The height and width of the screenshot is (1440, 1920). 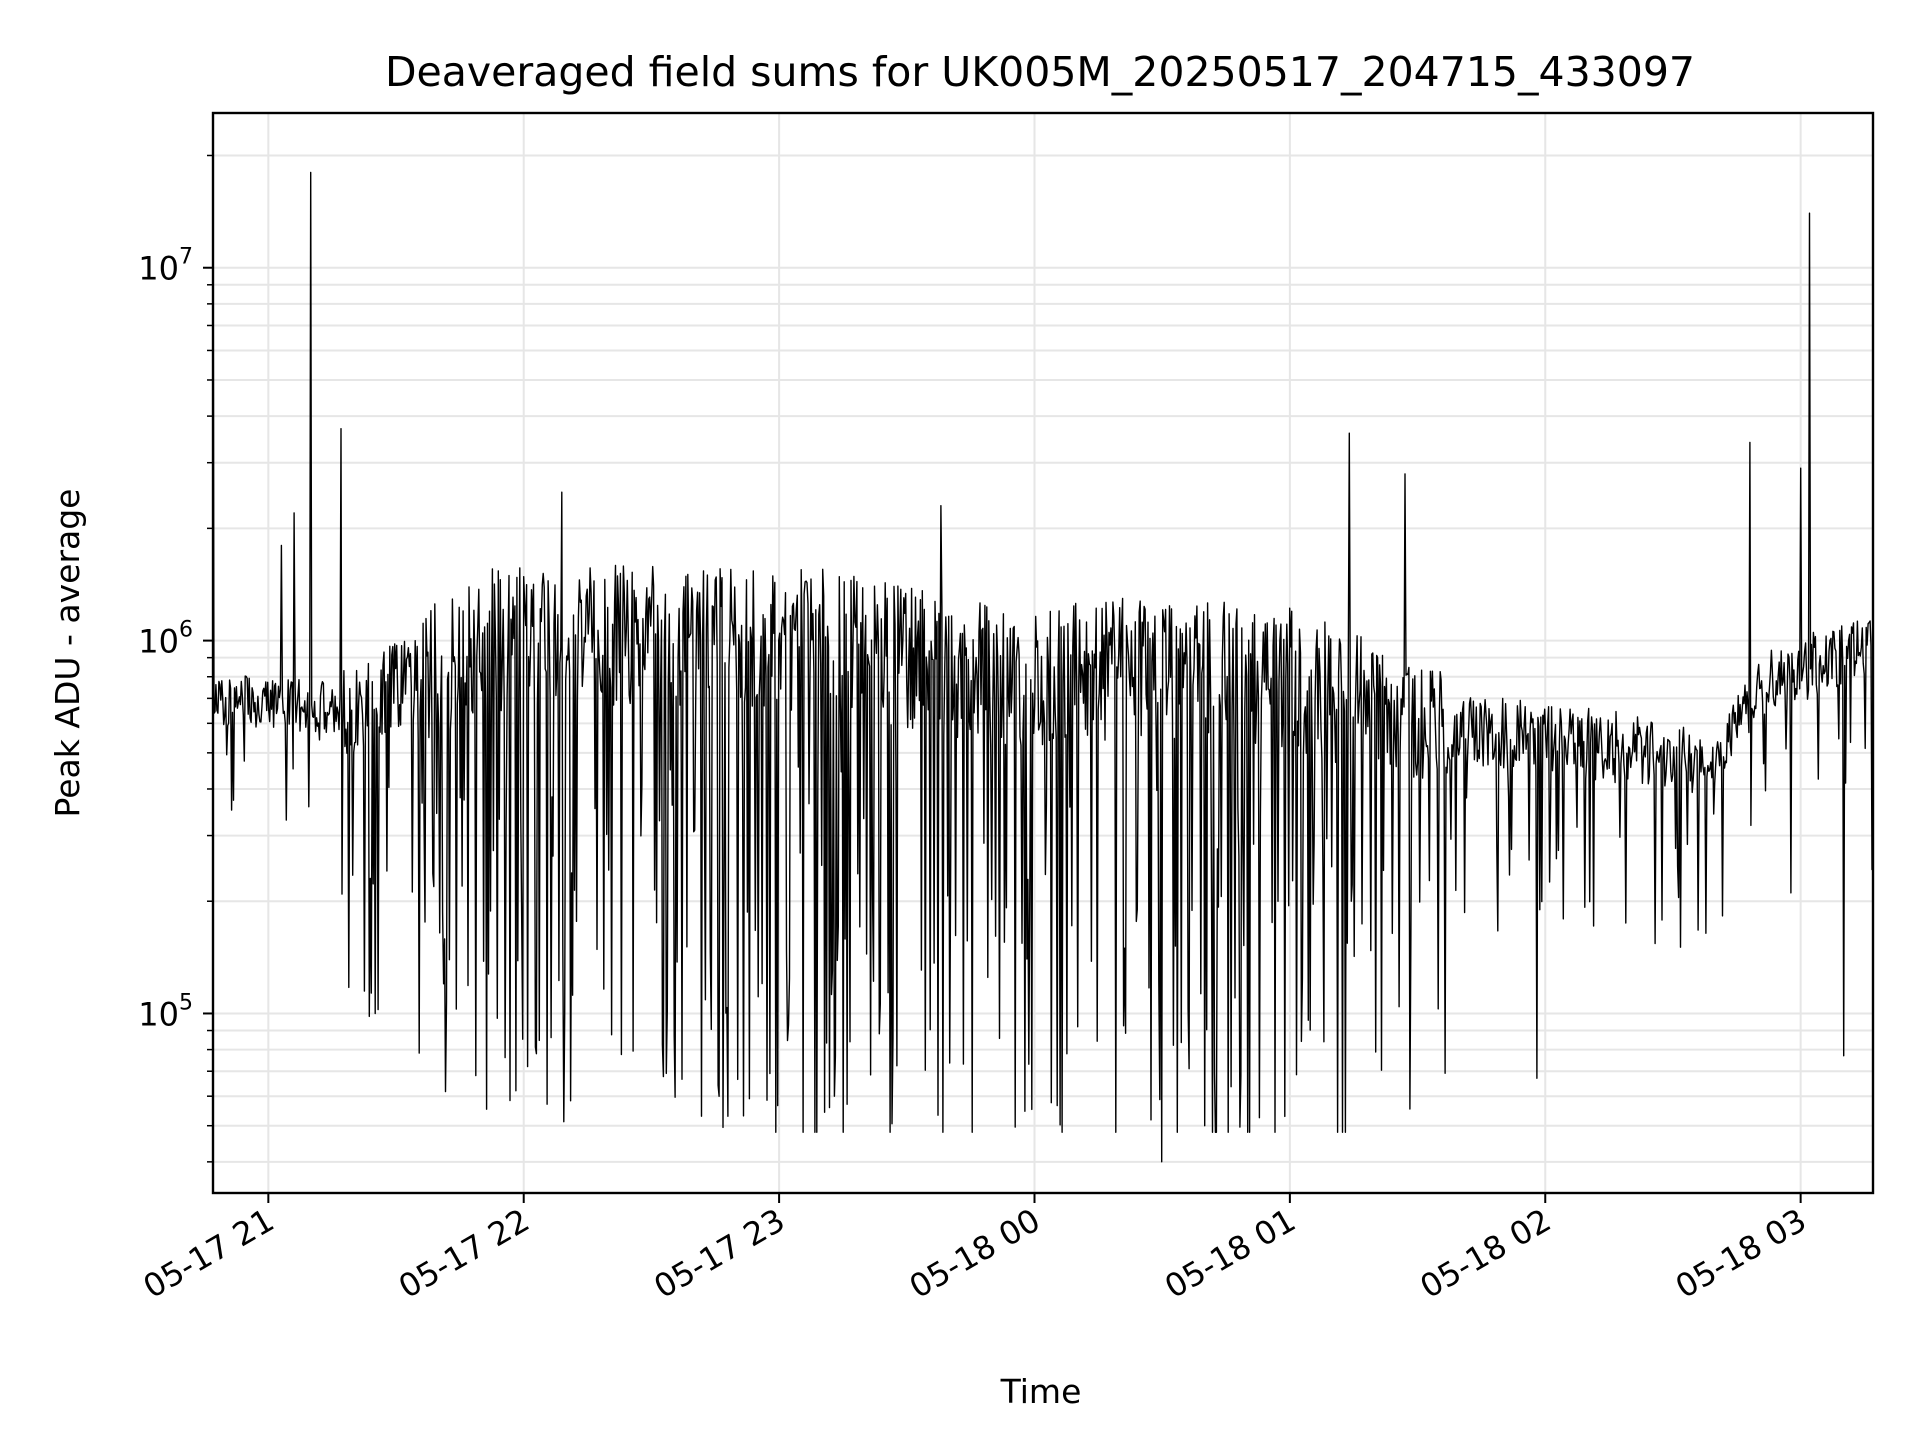 What do you see at coordinates (1041, 1391) in the screenshot?
I see `x-axis-title: Time` at bounding box center [1041, 1391].